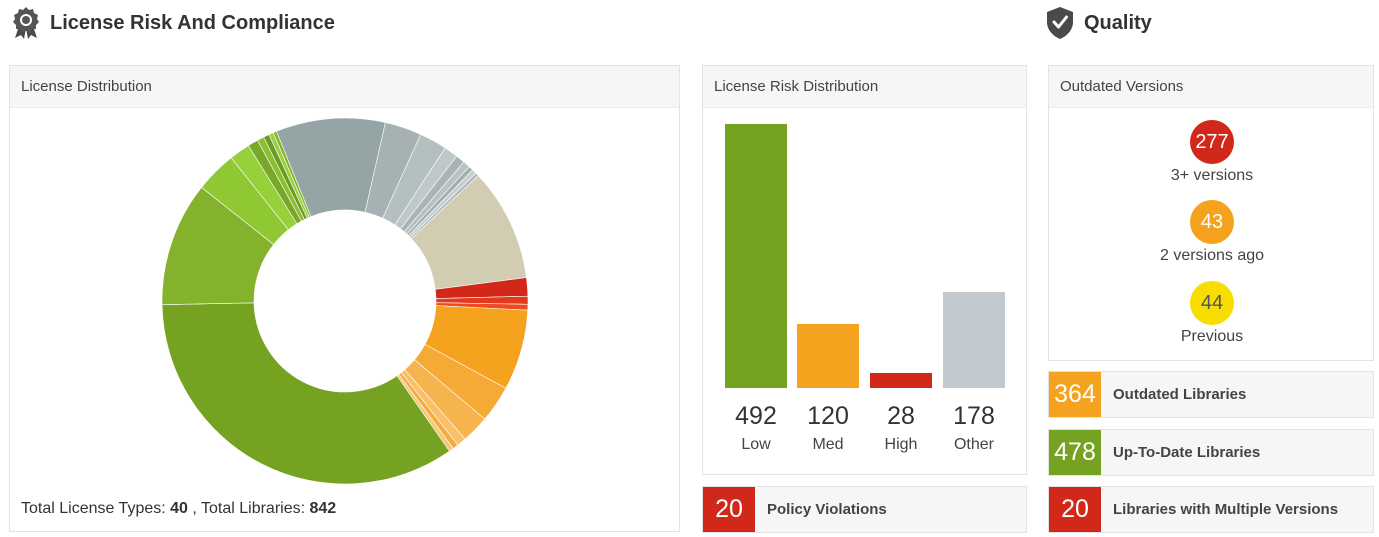  Describe the element at coordinates (828, 355) in the screenshot. I see `risk-bar-med` at that location.